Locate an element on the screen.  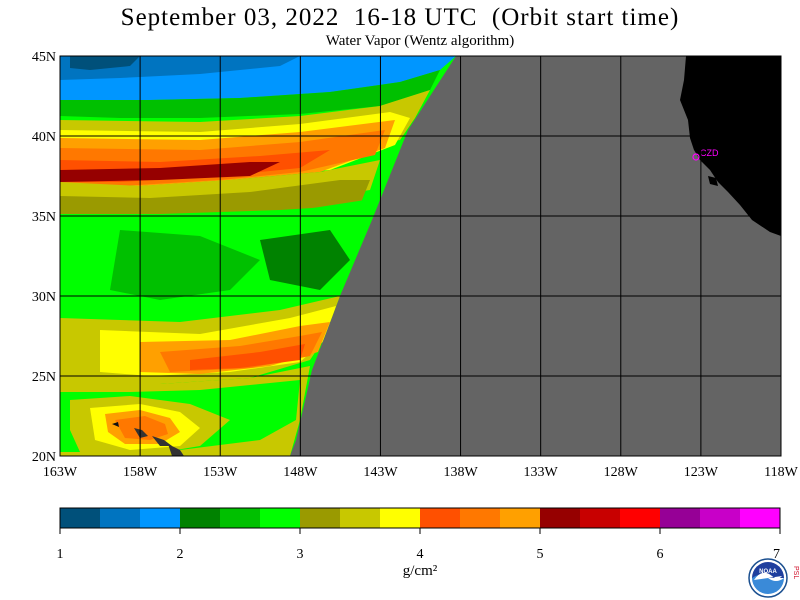
latitude-labels: 45N 40N 35N 30N 25N 20N is located at coordinates (44, 257).